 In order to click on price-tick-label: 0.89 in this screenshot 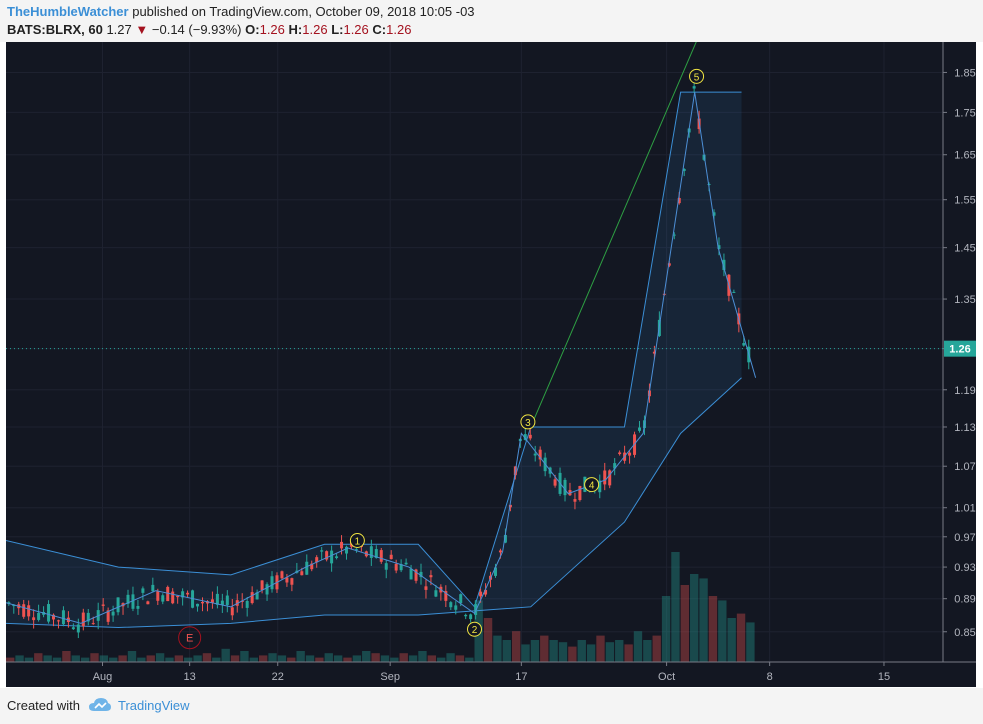, I will do `click(964, 600)`.